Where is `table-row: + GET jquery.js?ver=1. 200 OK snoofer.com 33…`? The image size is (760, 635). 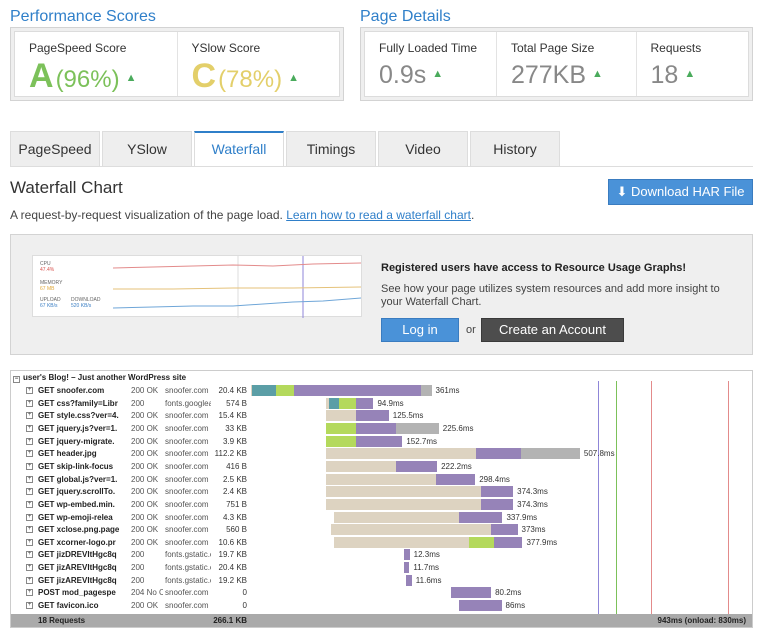
table-row: + GET jquery.js?ver=1. 200 OK snoofer.com 33… is located at coordinates (381, 428).